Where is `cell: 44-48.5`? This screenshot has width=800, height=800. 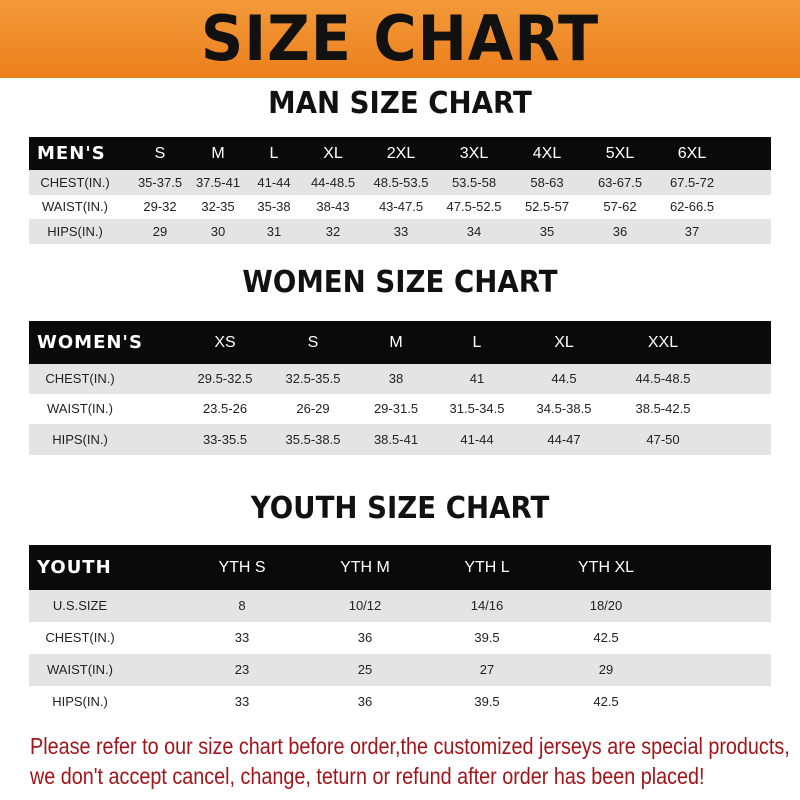
cell: 44-48.5 is located at coordinates (333, 182).